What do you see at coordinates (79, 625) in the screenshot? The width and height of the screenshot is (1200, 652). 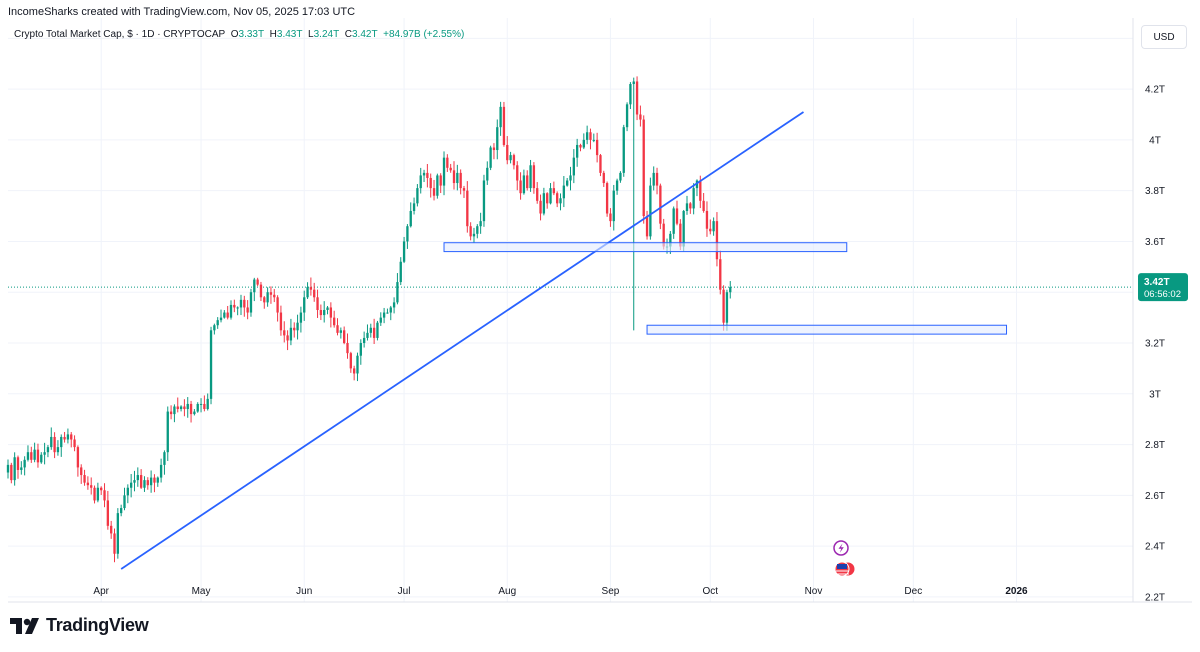 I see `tradingview-branding: TradingView` at bounding box center [79, 625].